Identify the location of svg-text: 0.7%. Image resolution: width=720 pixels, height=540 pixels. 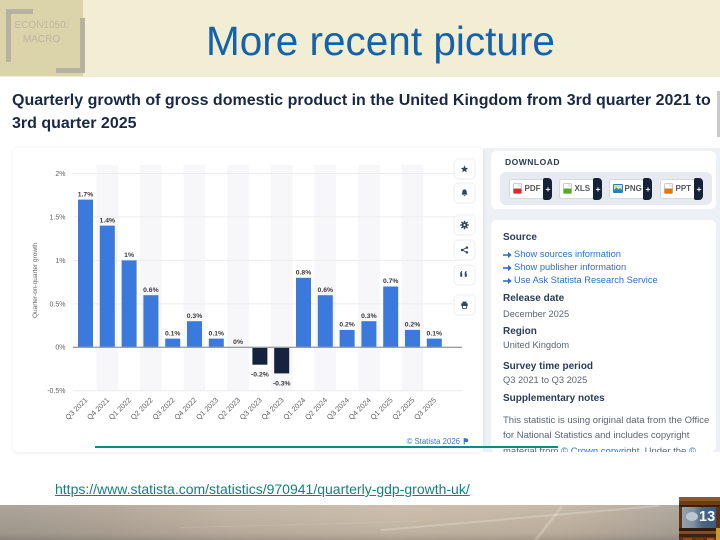
(391, 281).